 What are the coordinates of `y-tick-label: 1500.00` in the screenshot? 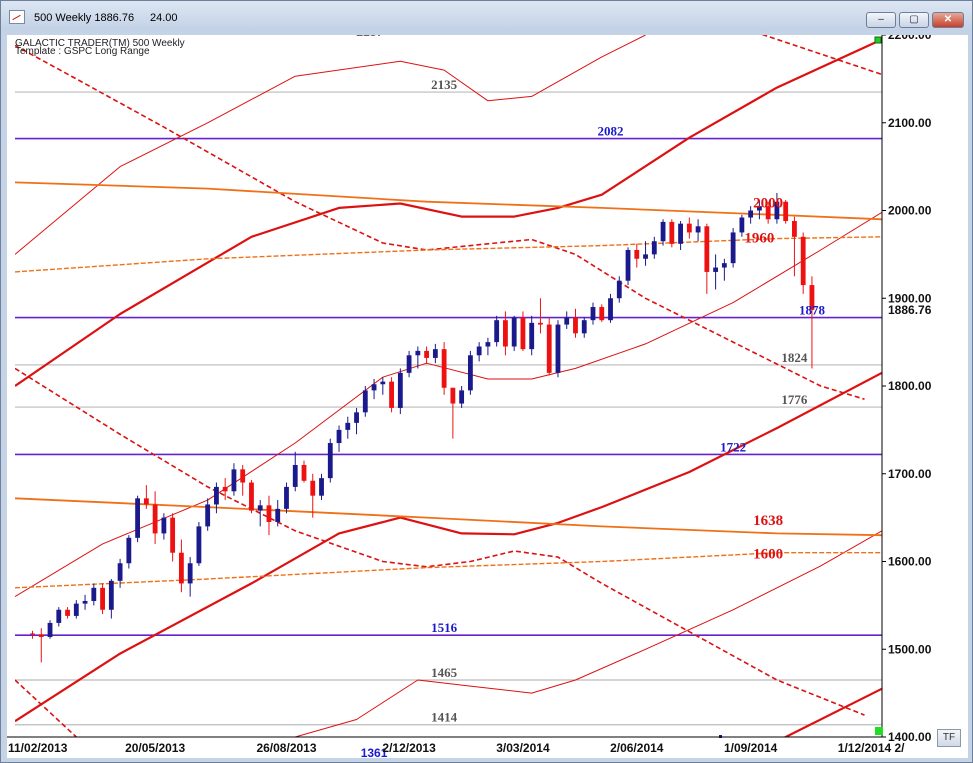 It's located at (910, 649).